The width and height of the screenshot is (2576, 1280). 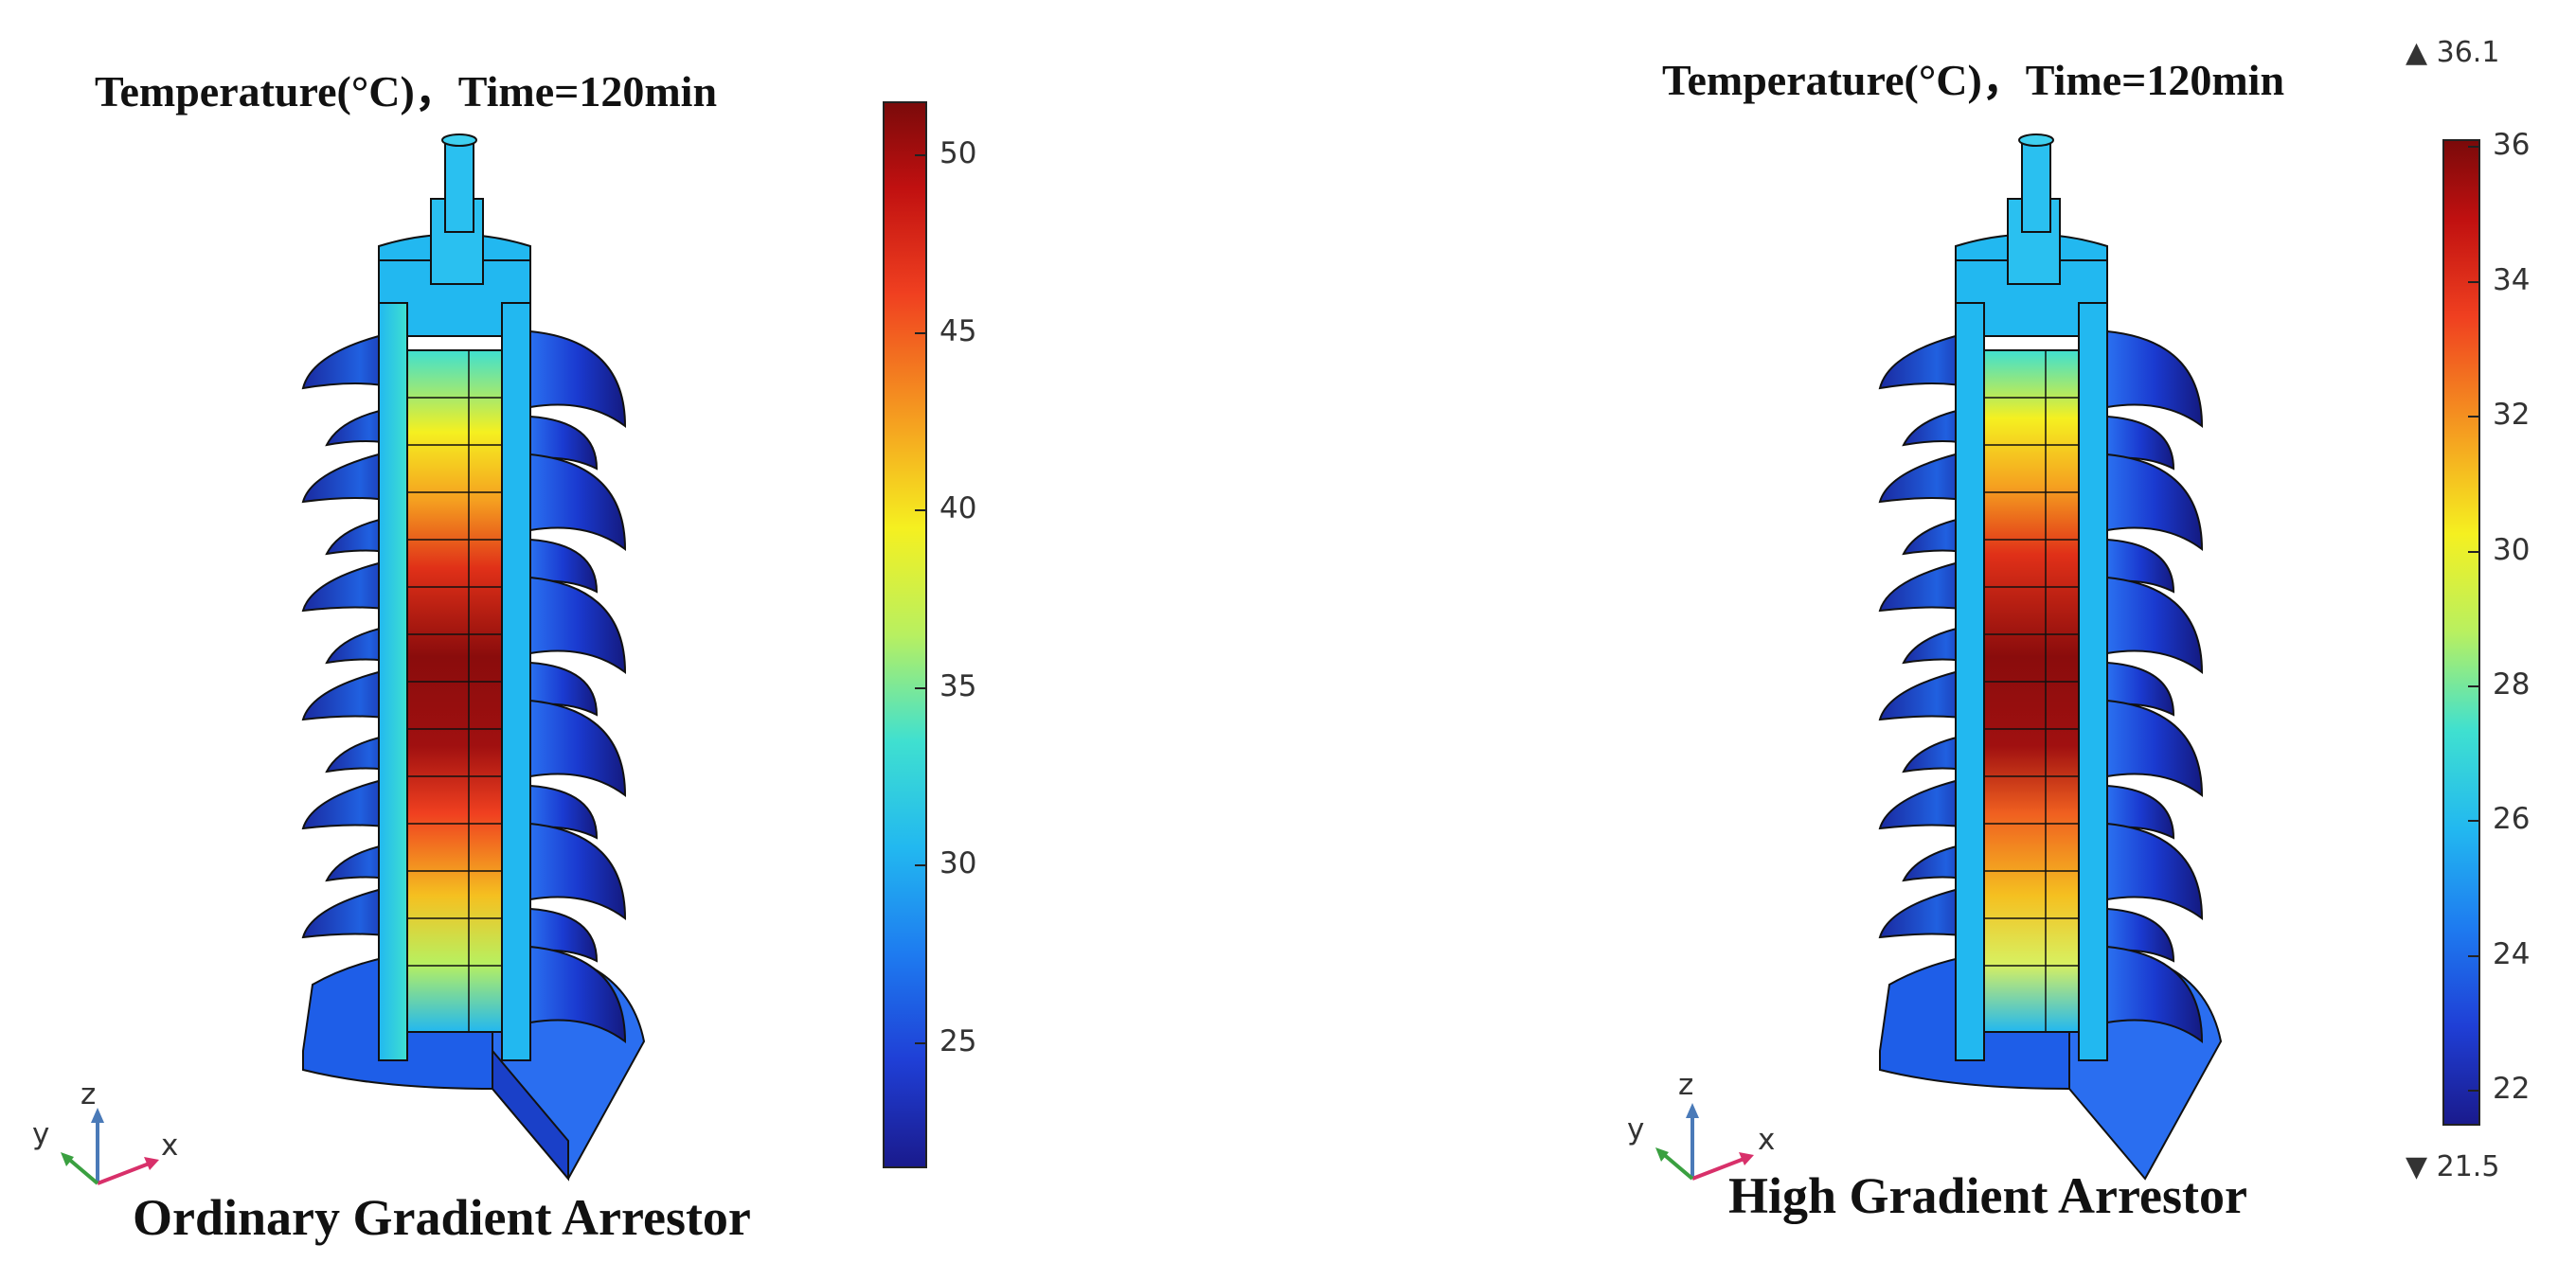 I want to click on colorbar-tick-label: 34, so click(x=2512, y=279).